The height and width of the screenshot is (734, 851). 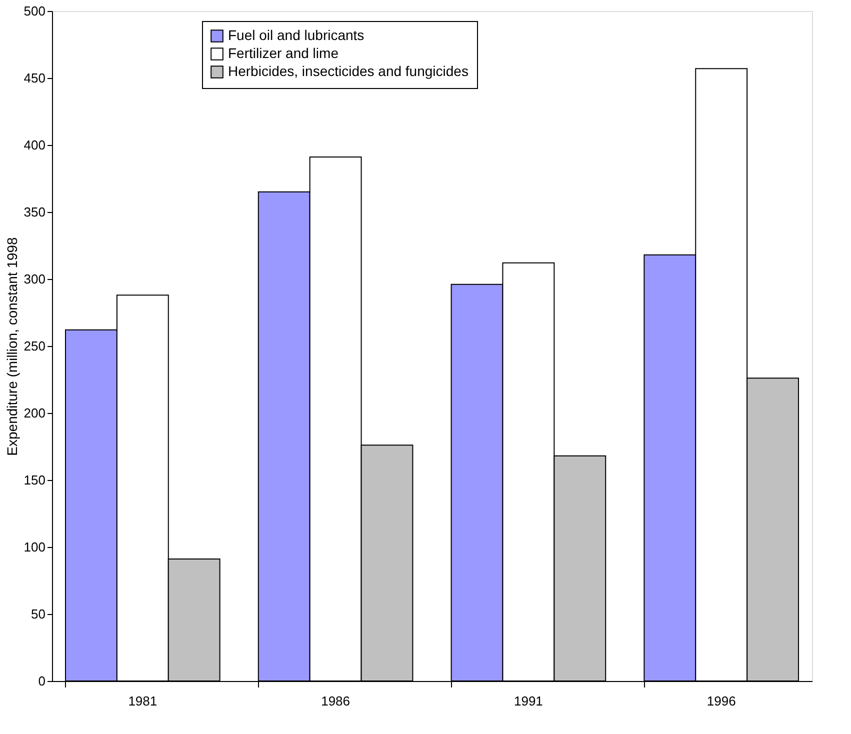 I want to click on x-tick-label: 1986, so click(x=335, y=701).